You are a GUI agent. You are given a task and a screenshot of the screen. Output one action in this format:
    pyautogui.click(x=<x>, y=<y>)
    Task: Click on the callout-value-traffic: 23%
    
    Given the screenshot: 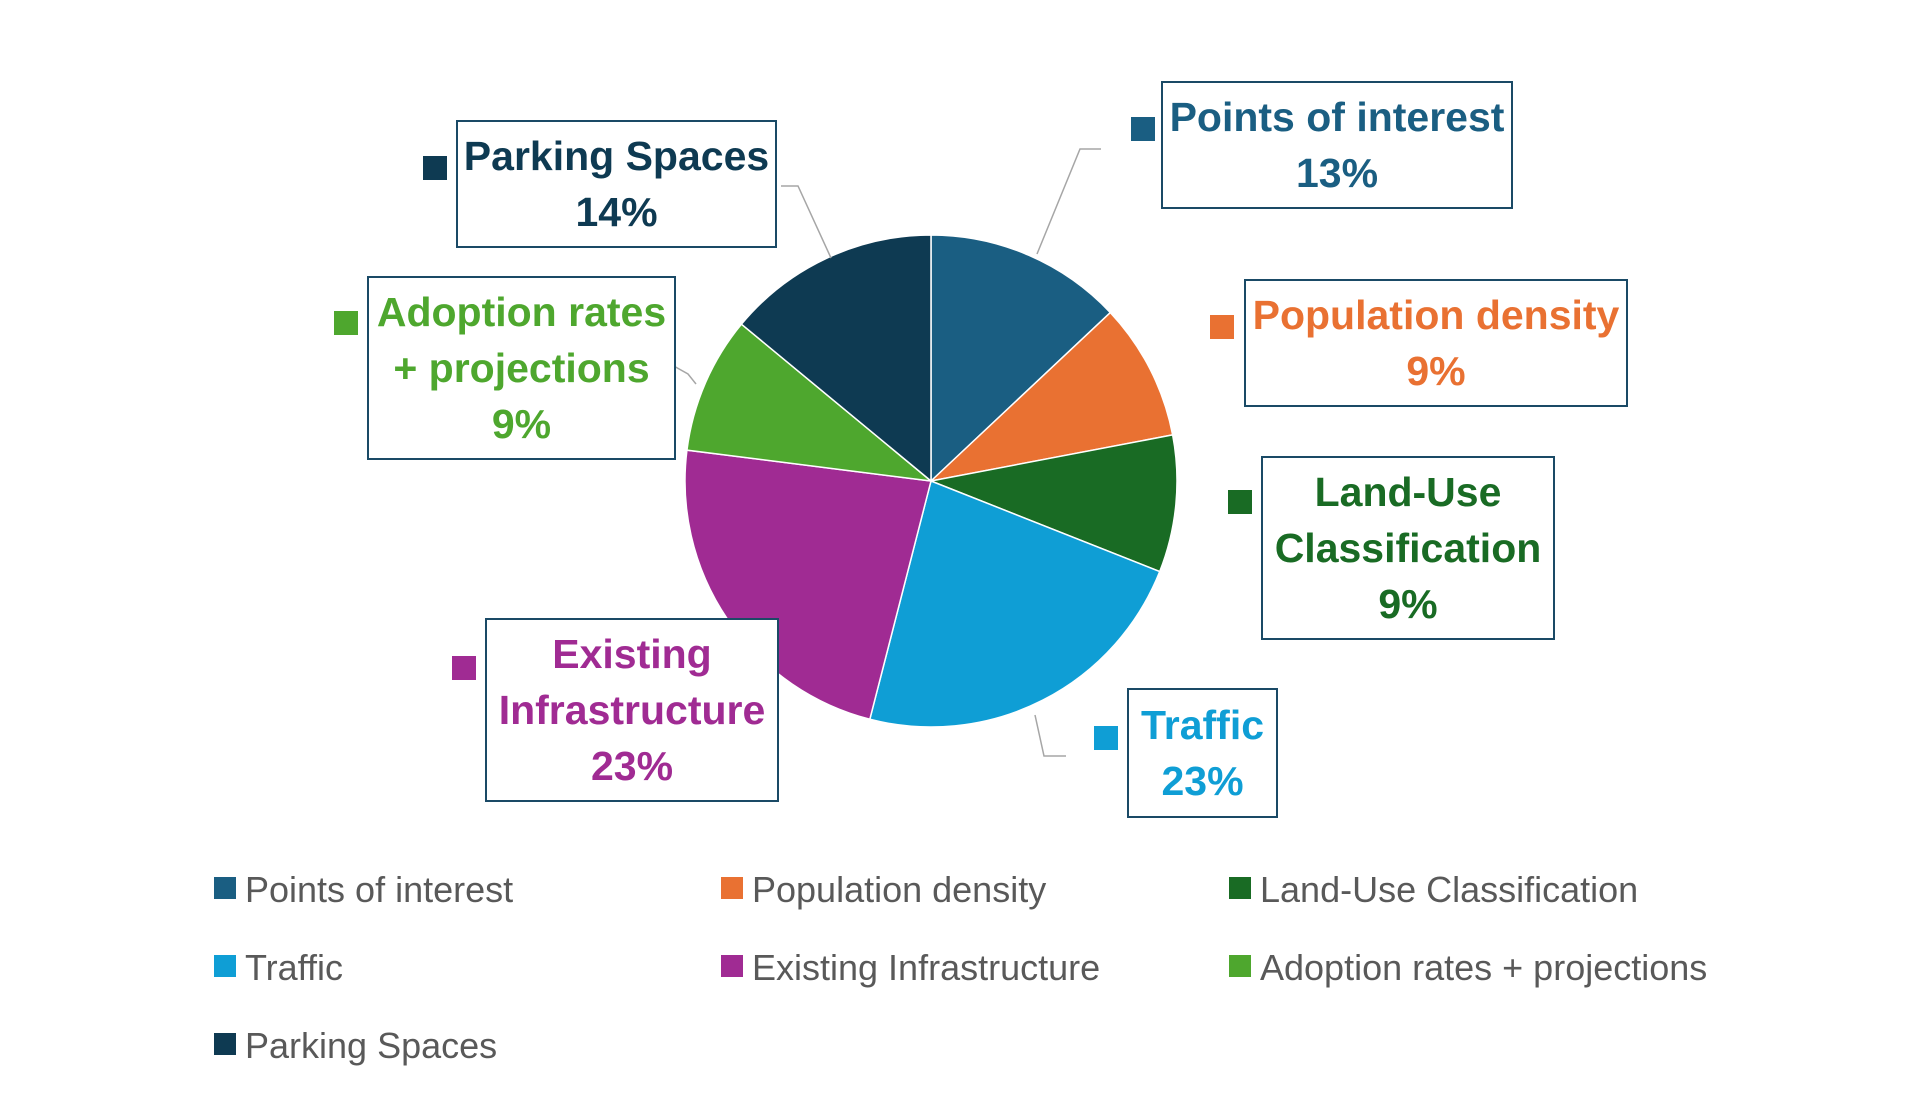 What is the action you would take?
    pyautogui.click(x=1202, y=781)
    